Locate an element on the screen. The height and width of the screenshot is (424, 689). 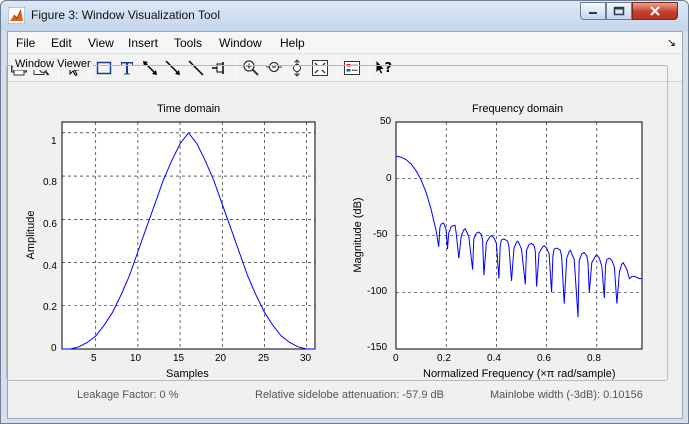
time-xtick: 15 is located at coordinates (179, 358).